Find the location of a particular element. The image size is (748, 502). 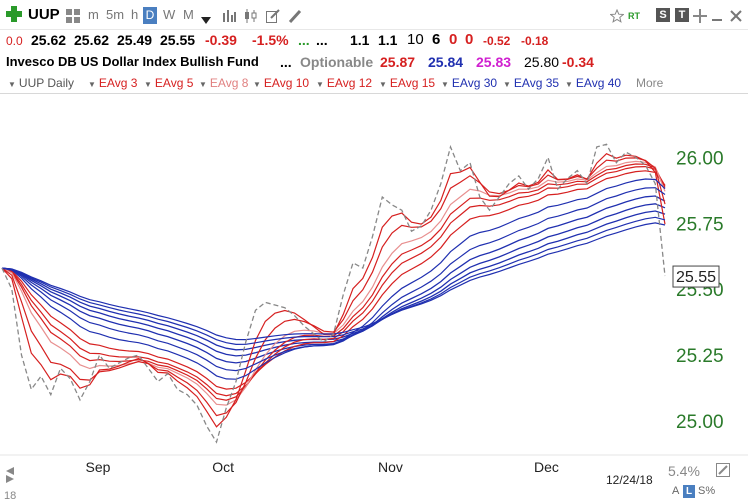

study-eavg-15: ▼ EAvg 15 is located at coordinates (407, 83).